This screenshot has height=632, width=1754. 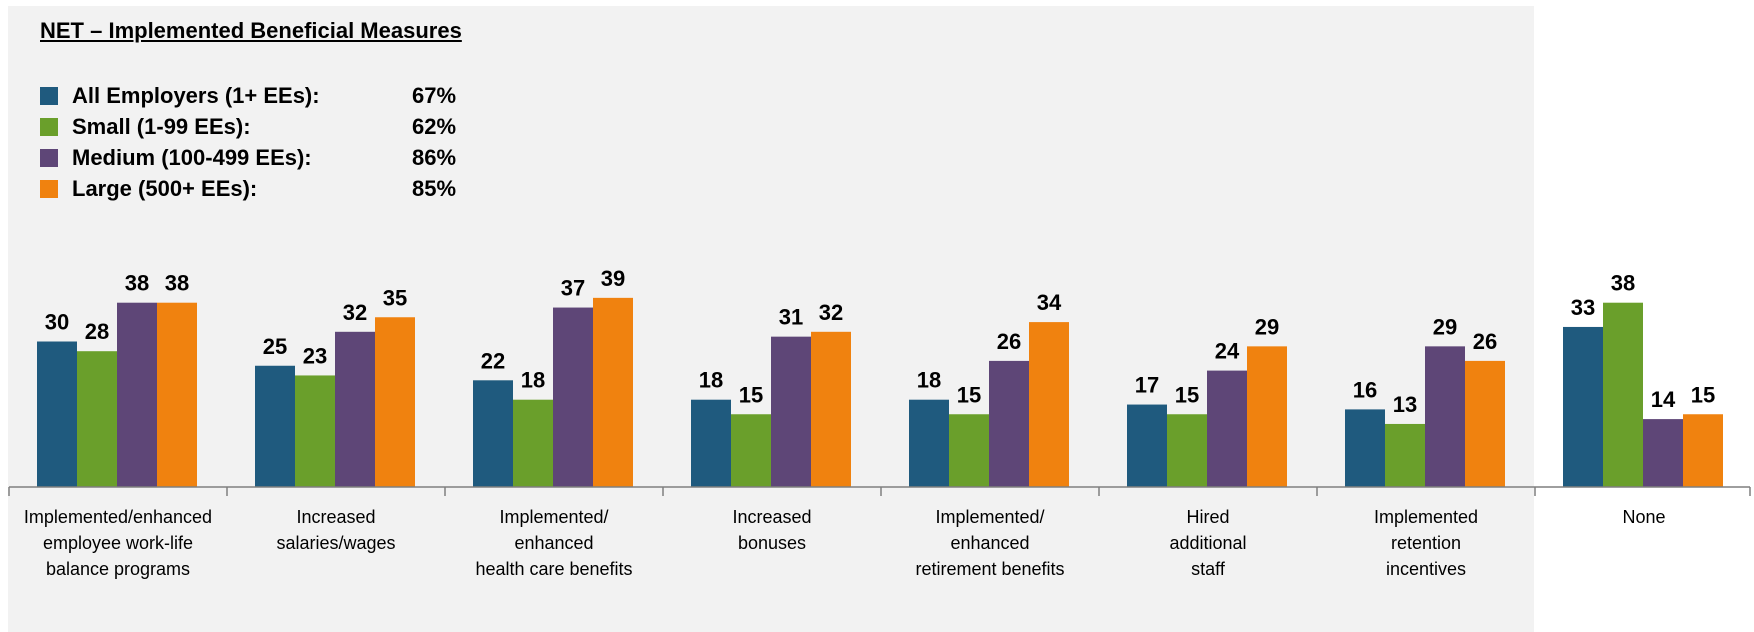 I want to click on legend-label: Medium (100-499 EEs):, so click(x=192, y=157).